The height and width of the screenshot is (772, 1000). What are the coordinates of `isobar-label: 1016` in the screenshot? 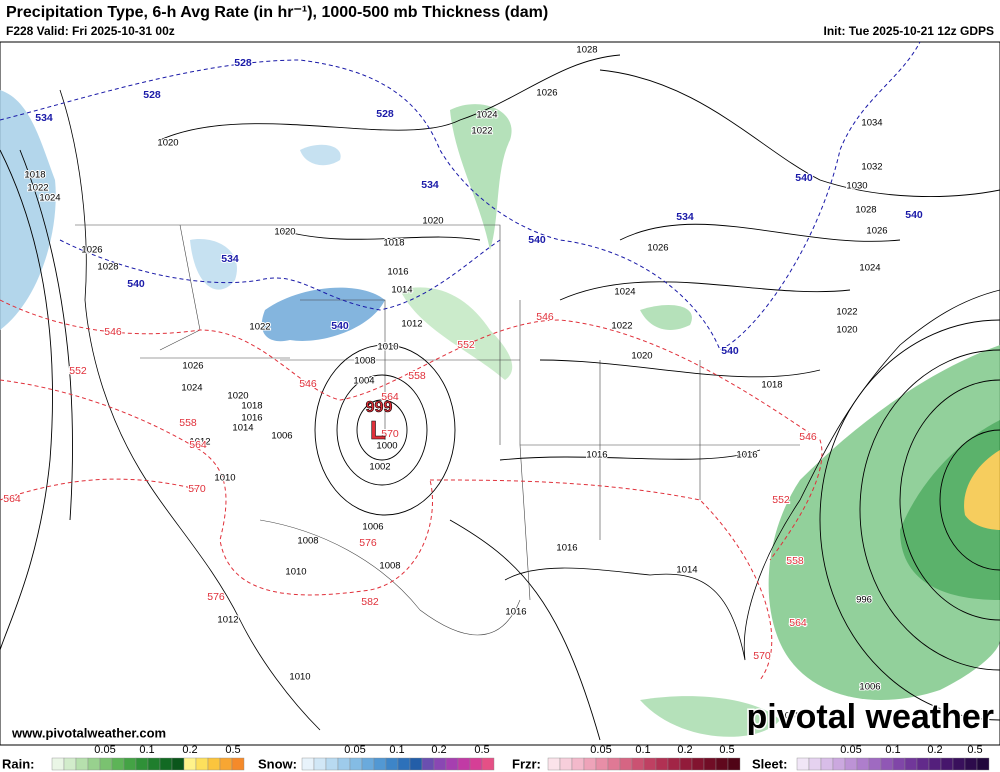 It's located at (746, 455).